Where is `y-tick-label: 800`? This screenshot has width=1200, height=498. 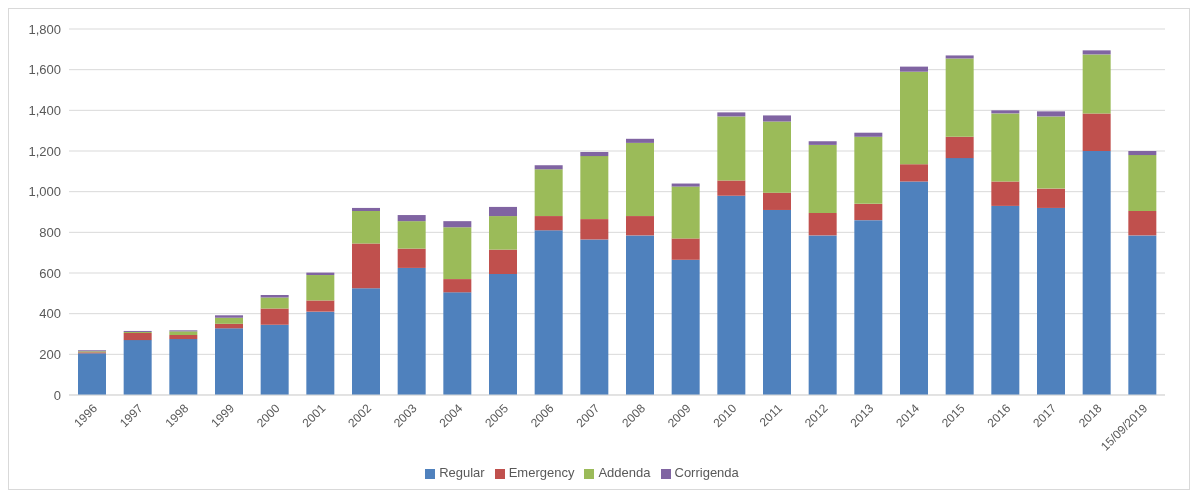 y-tick-label: 800 is located at coordinates (50, 232).